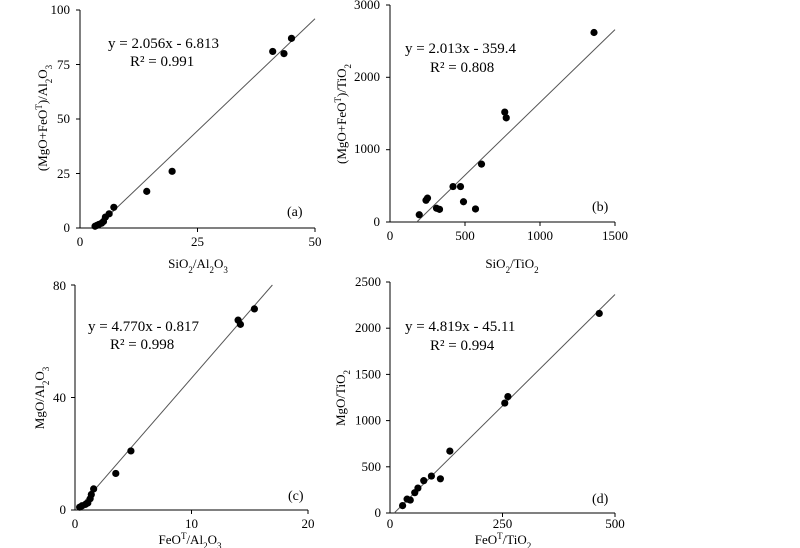  I want to click on y-axis-title: (MgO+FeOT)/Al2O3, so click(44, 117).